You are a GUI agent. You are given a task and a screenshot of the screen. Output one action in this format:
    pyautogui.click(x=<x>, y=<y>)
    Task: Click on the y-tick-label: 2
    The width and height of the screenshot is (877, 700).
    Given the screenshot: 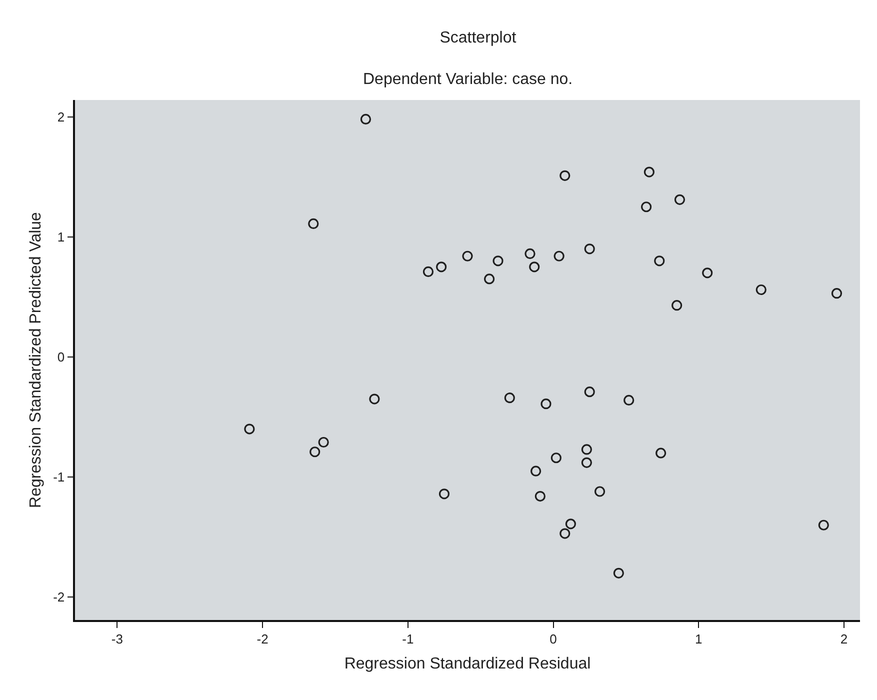 What is the action you would take?
    pyautogui.click(x=61, y=116)
    